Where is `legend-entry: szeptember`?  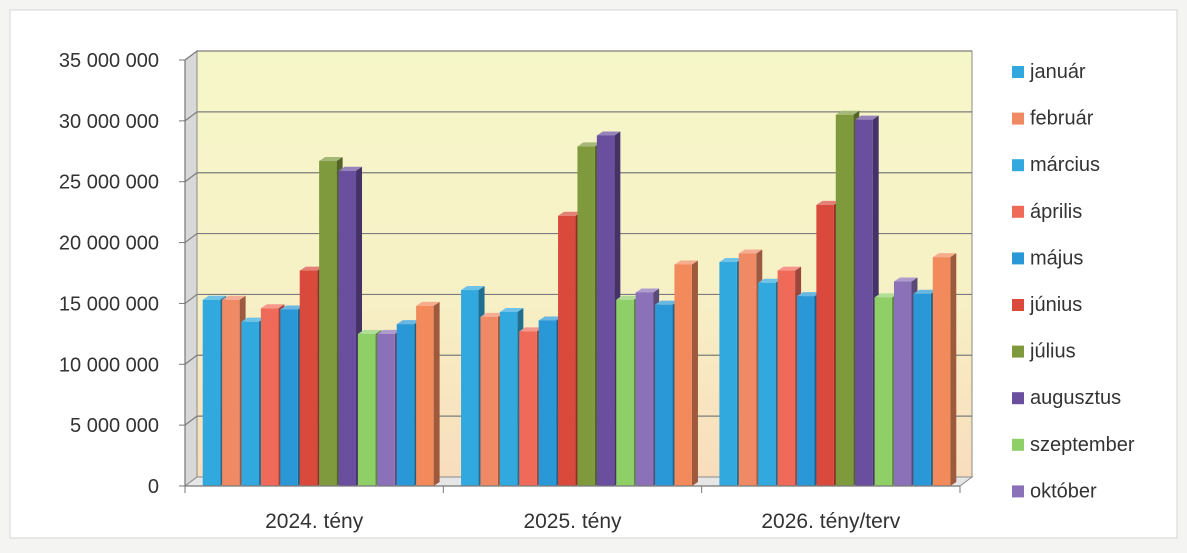
legend-entry: szeptember is located at coordinates (1073, 445).